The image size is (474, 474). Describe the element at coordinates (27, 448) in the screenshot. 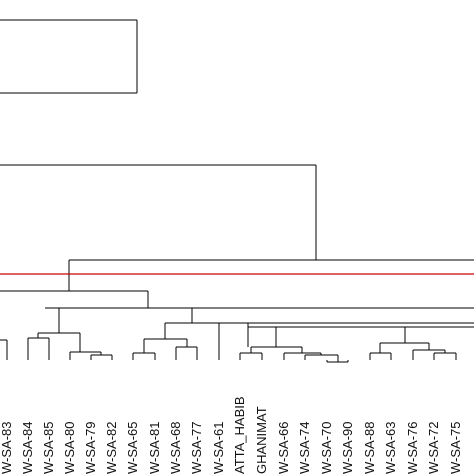

I see `leaf-label: W-SA-84` at that location.